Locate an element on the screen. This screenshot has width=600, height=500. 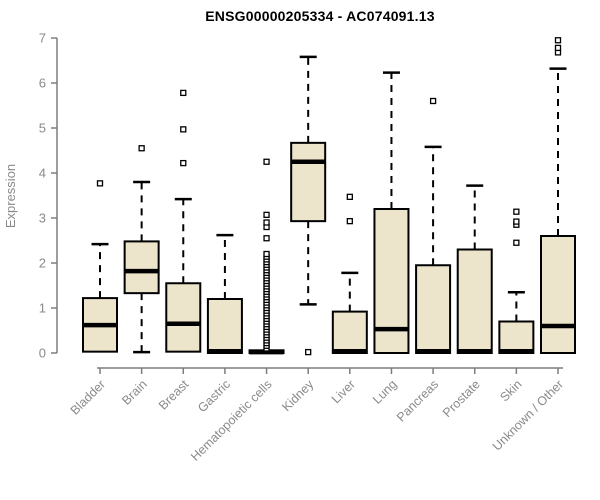
y-tick-label: 1 is located at coordinates (42, 308).